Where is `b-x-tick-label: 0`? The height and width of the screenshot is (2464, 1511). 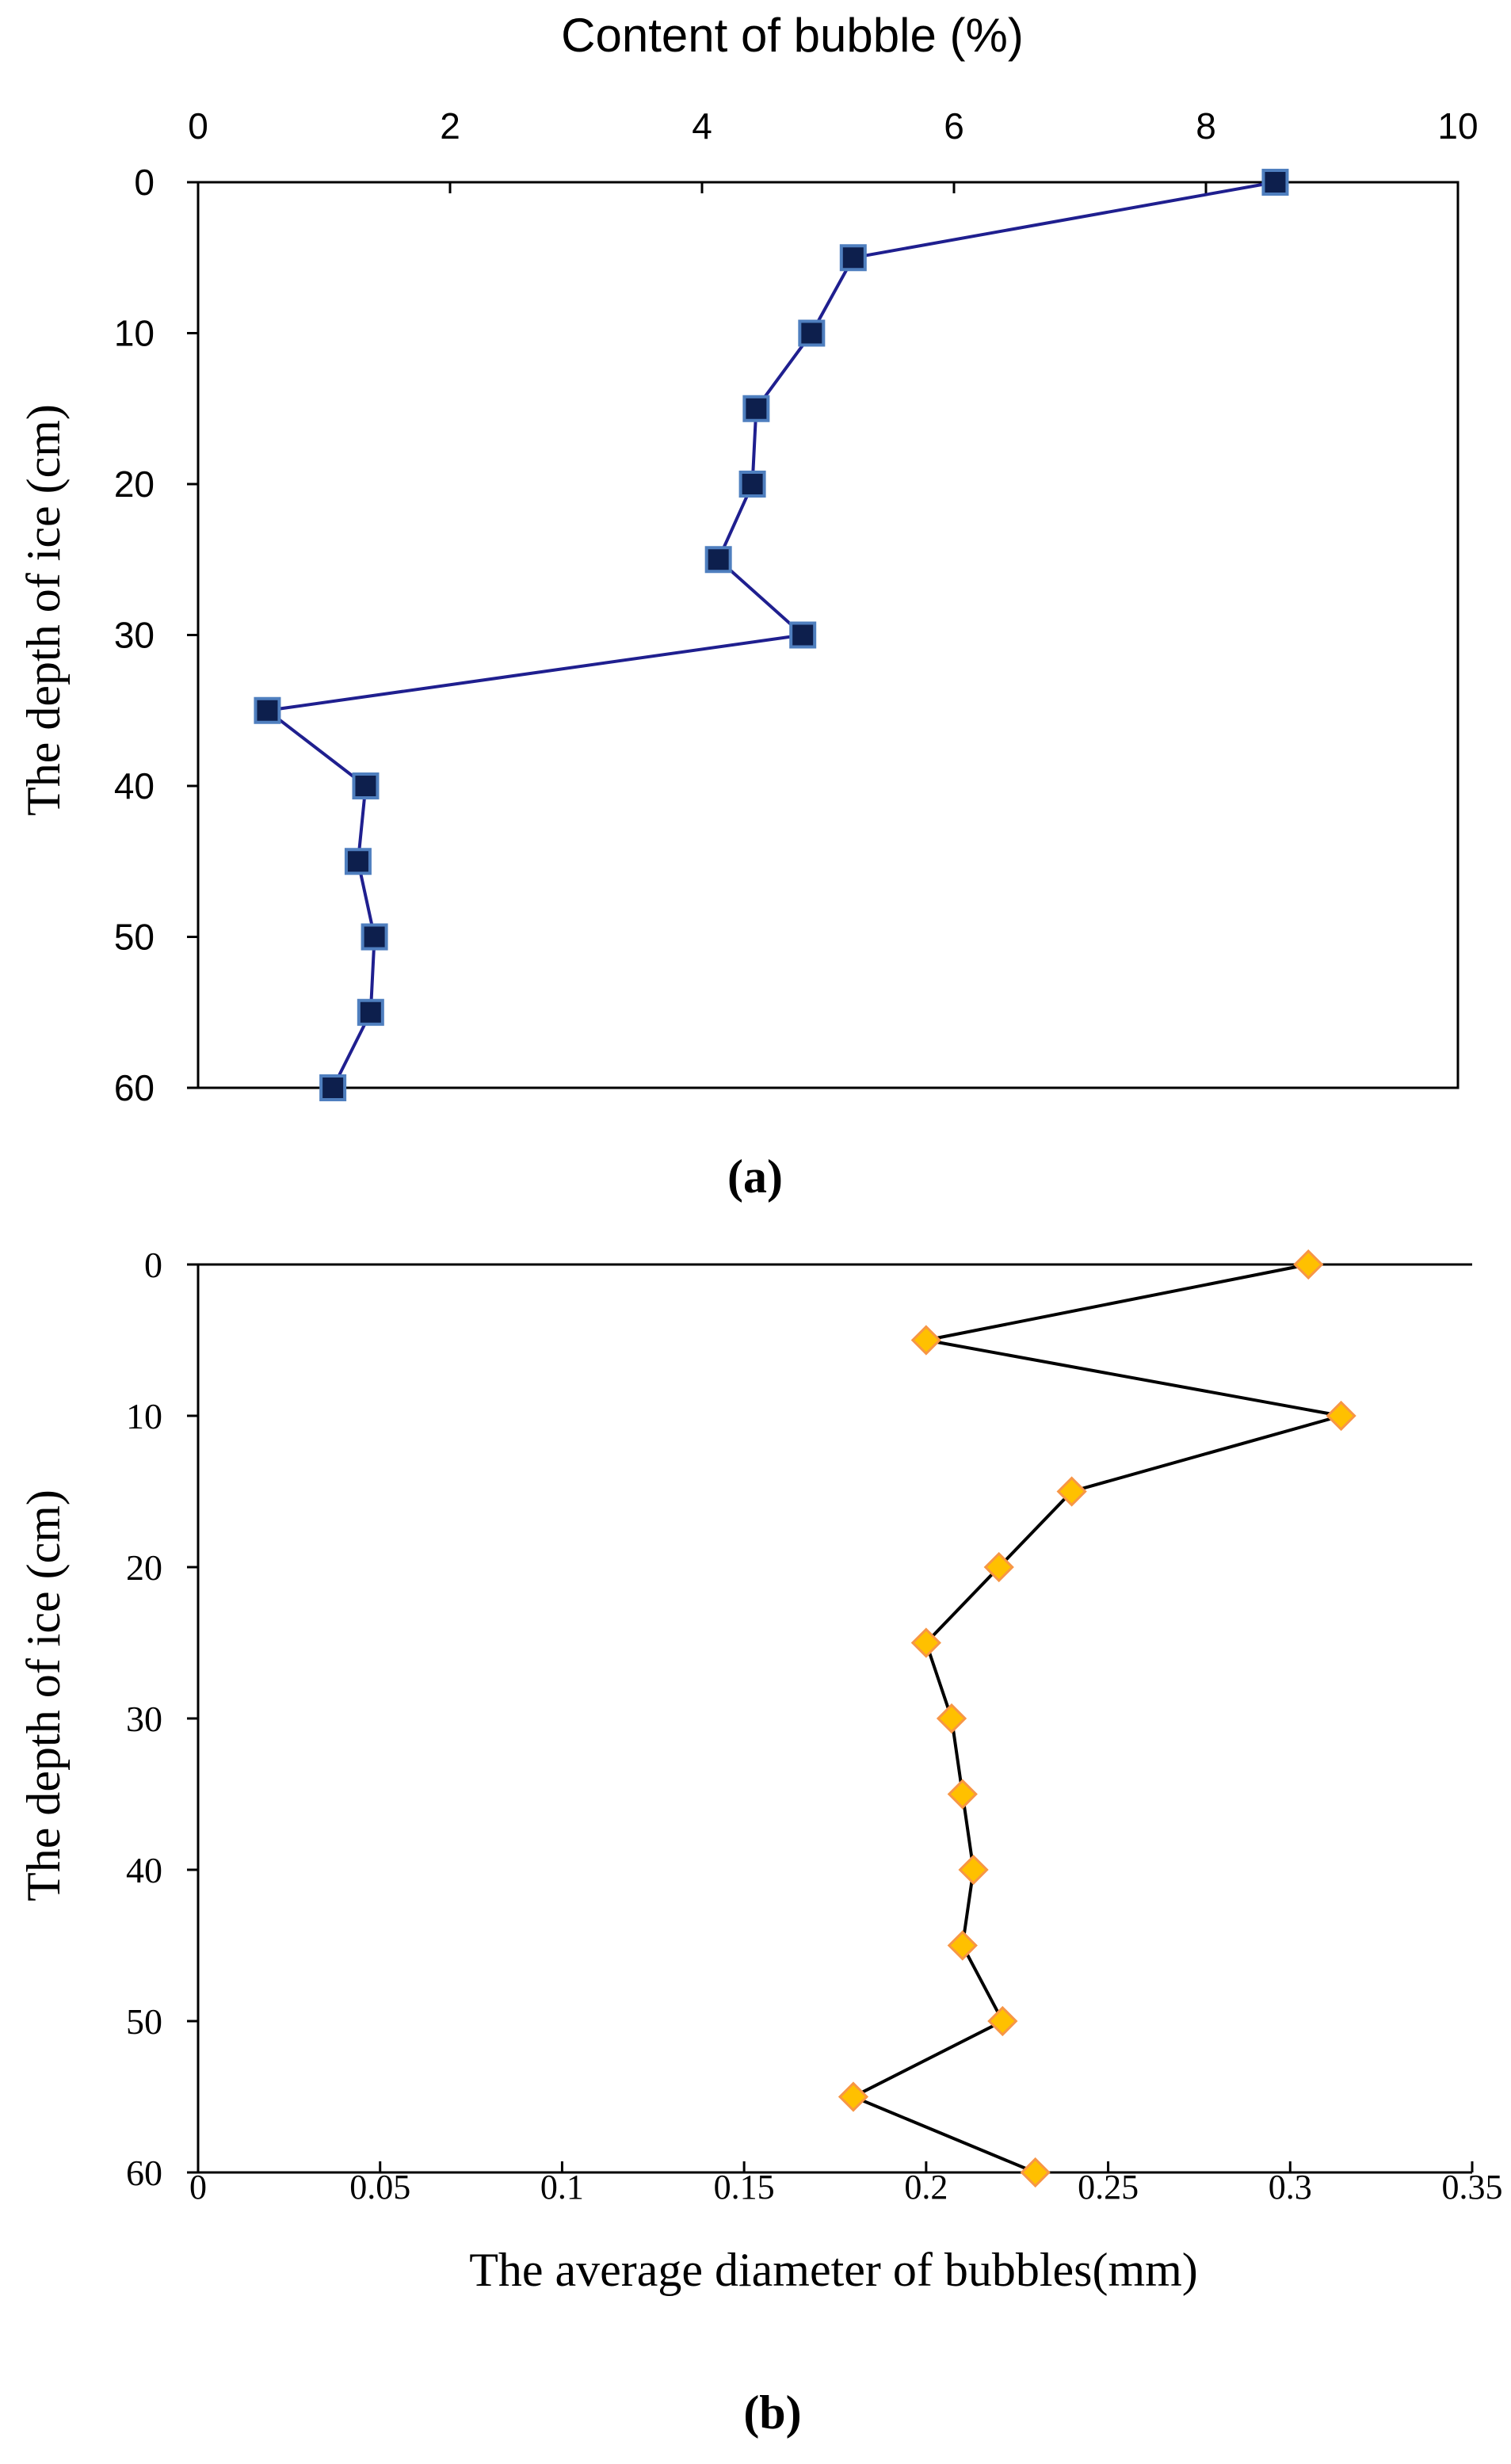
b-x-tick-label: 0 is located at coordinates (198, 2187).